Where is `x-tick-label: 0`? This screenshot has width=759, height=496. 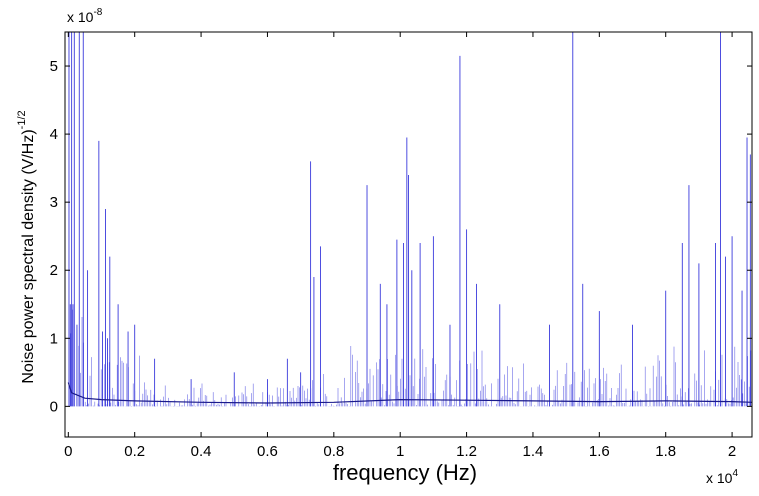
x-tick-label: 0 is located at coordinates (68, 451).